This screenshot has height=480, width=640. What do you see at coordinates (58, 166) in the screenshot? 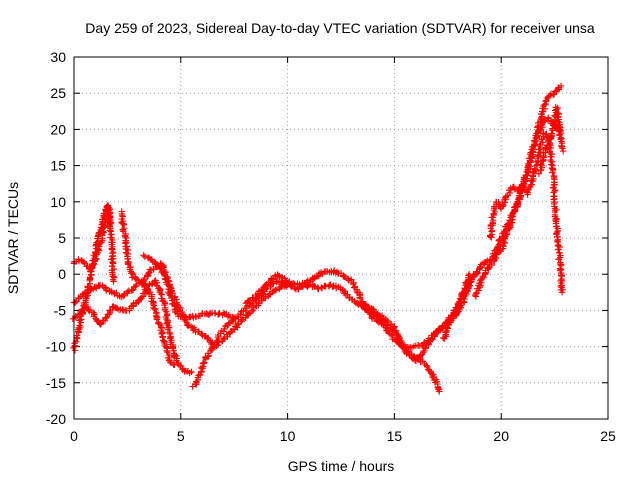
I see `y-tick-label: 15` at bounding box center [58, 166].